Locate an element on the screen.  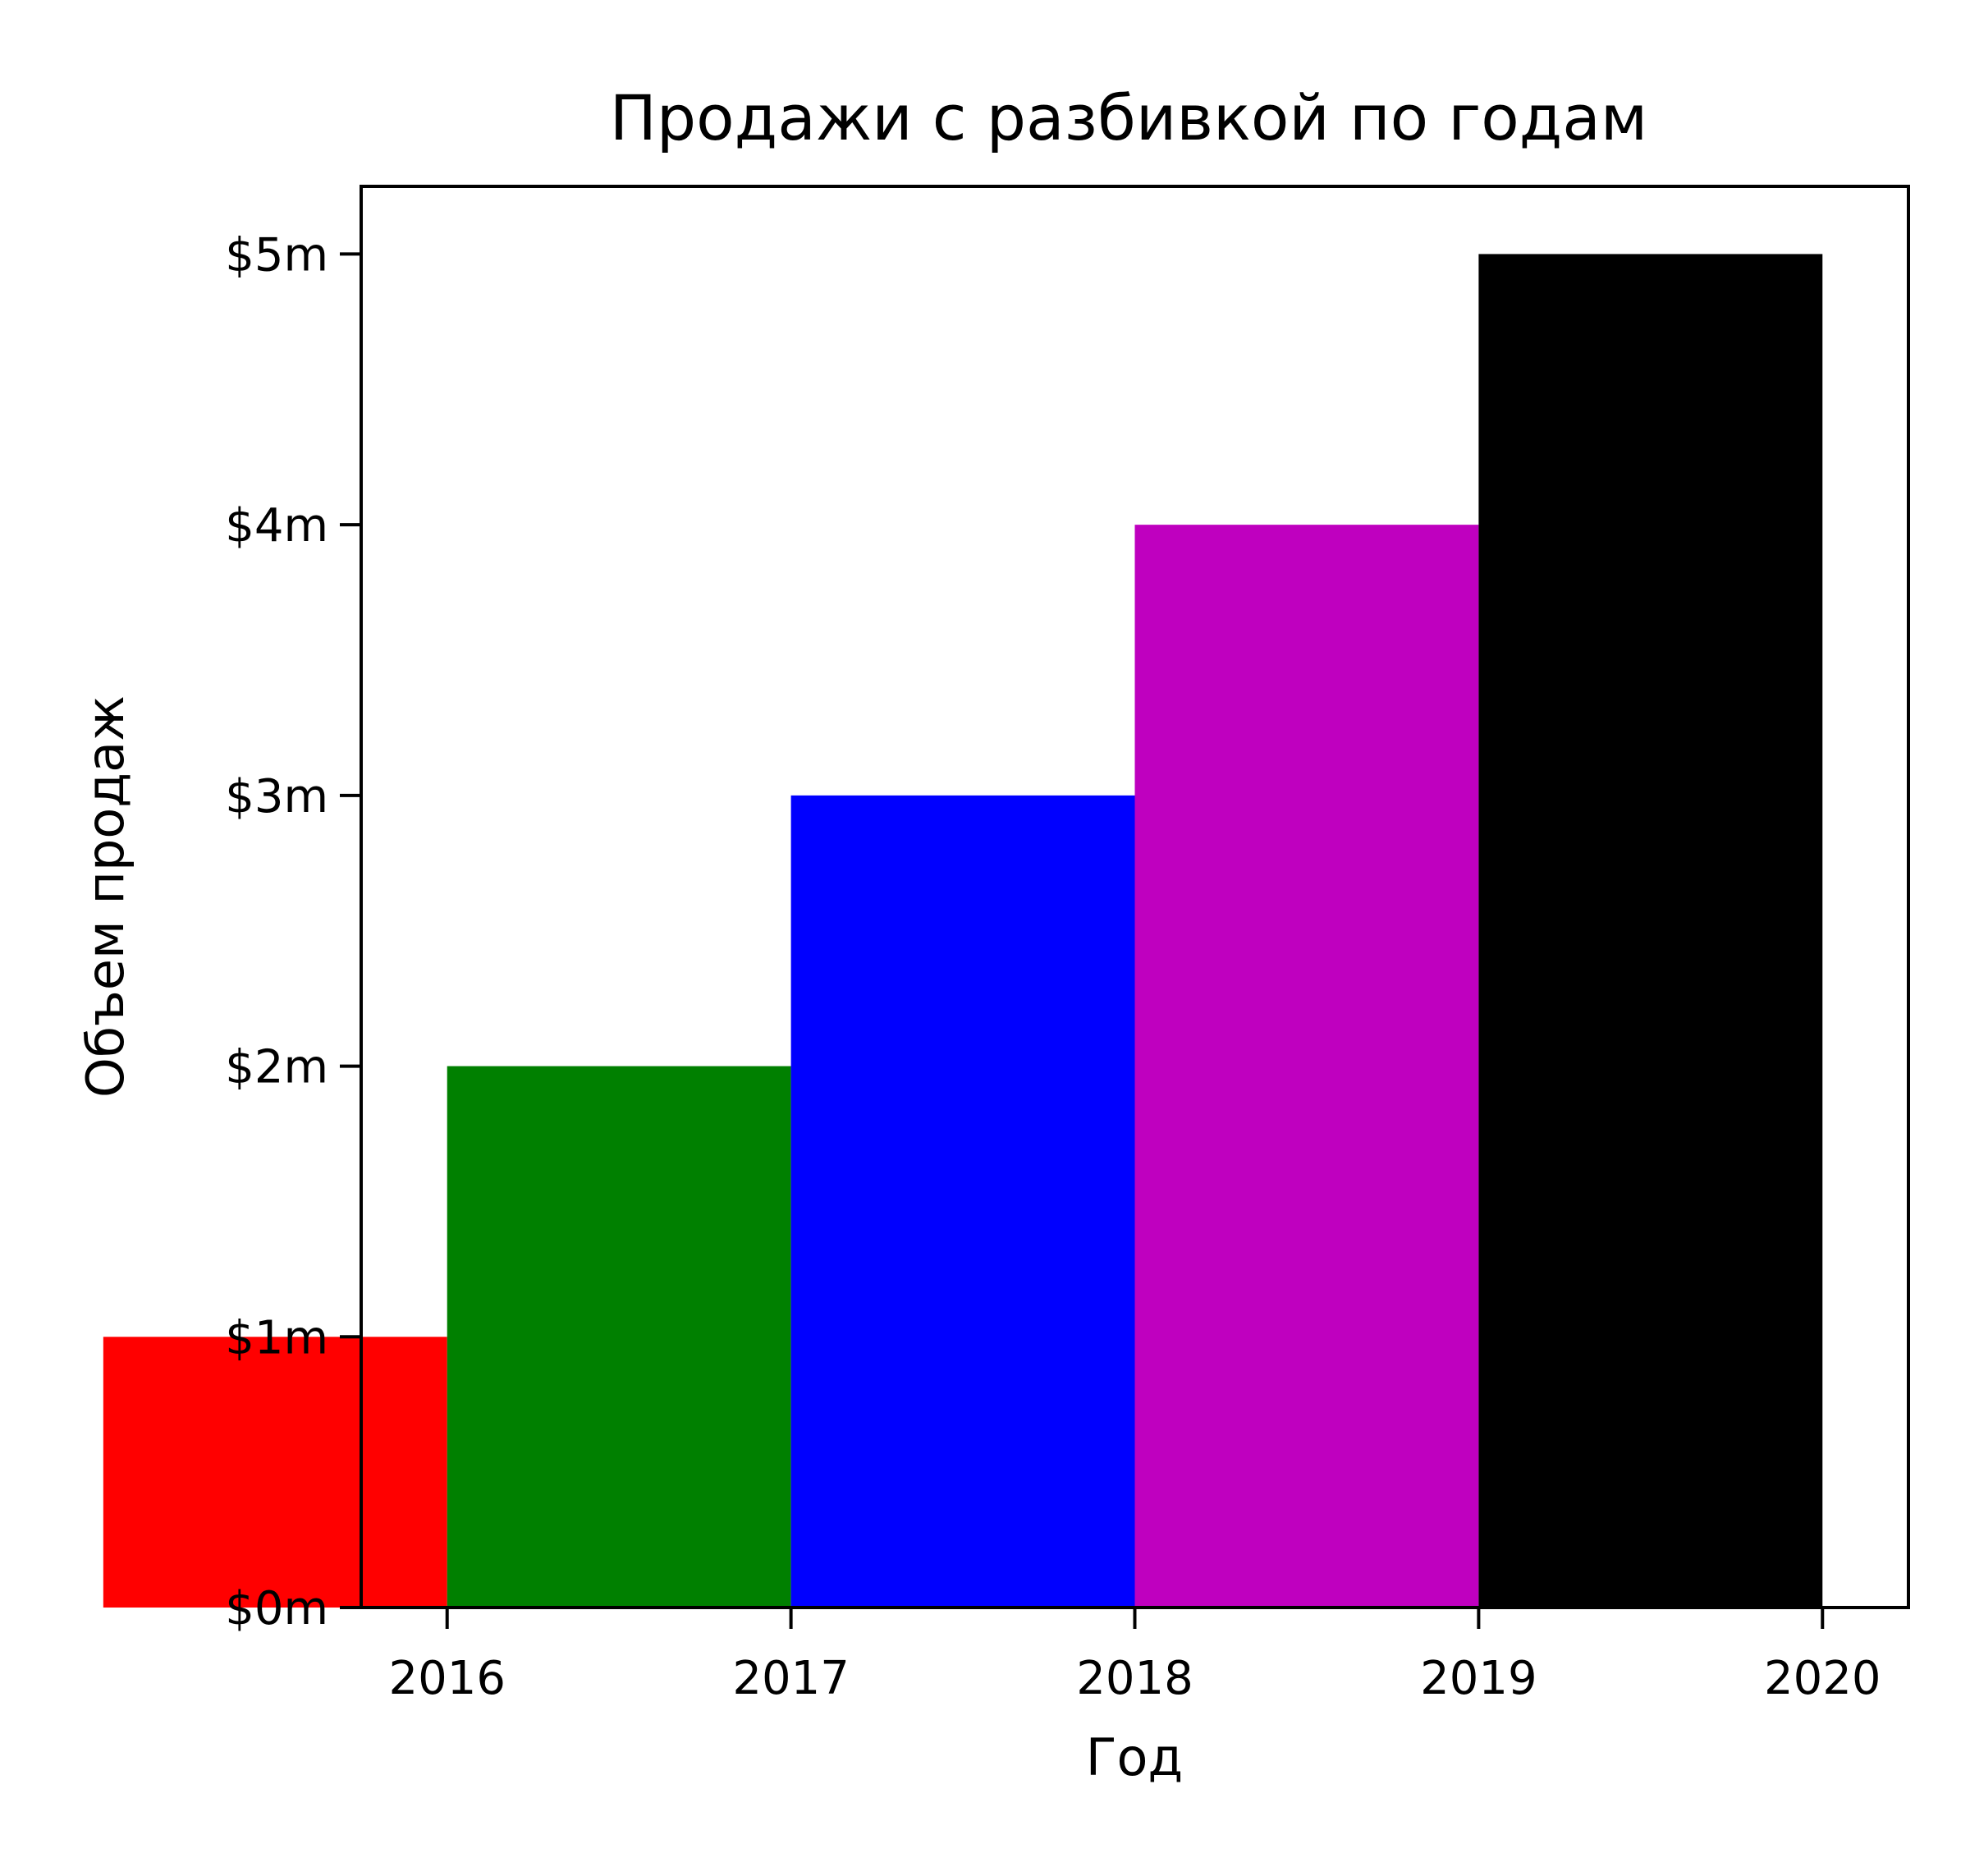
x-axis-label: Год is located at coordinates (1135, 1757).